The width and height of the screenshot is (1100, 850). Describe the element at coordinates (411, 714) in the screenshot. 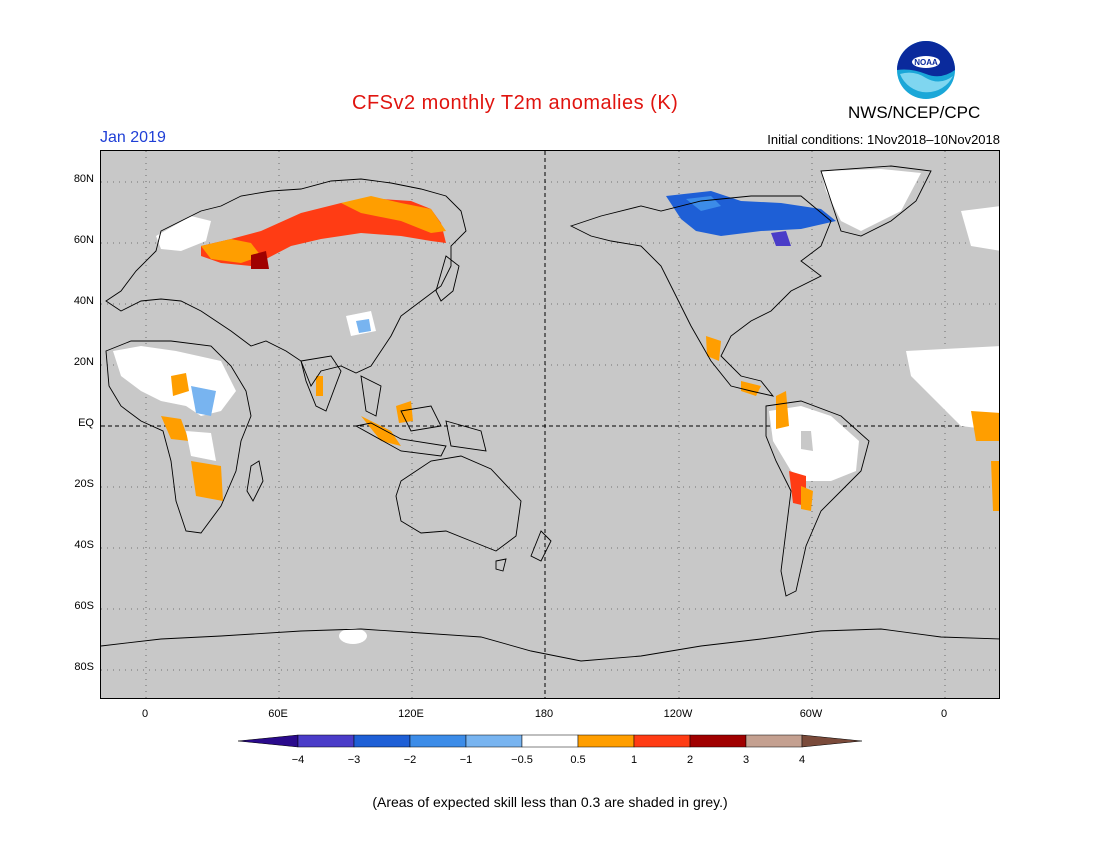

I see `lon-label: 120E` at that location.